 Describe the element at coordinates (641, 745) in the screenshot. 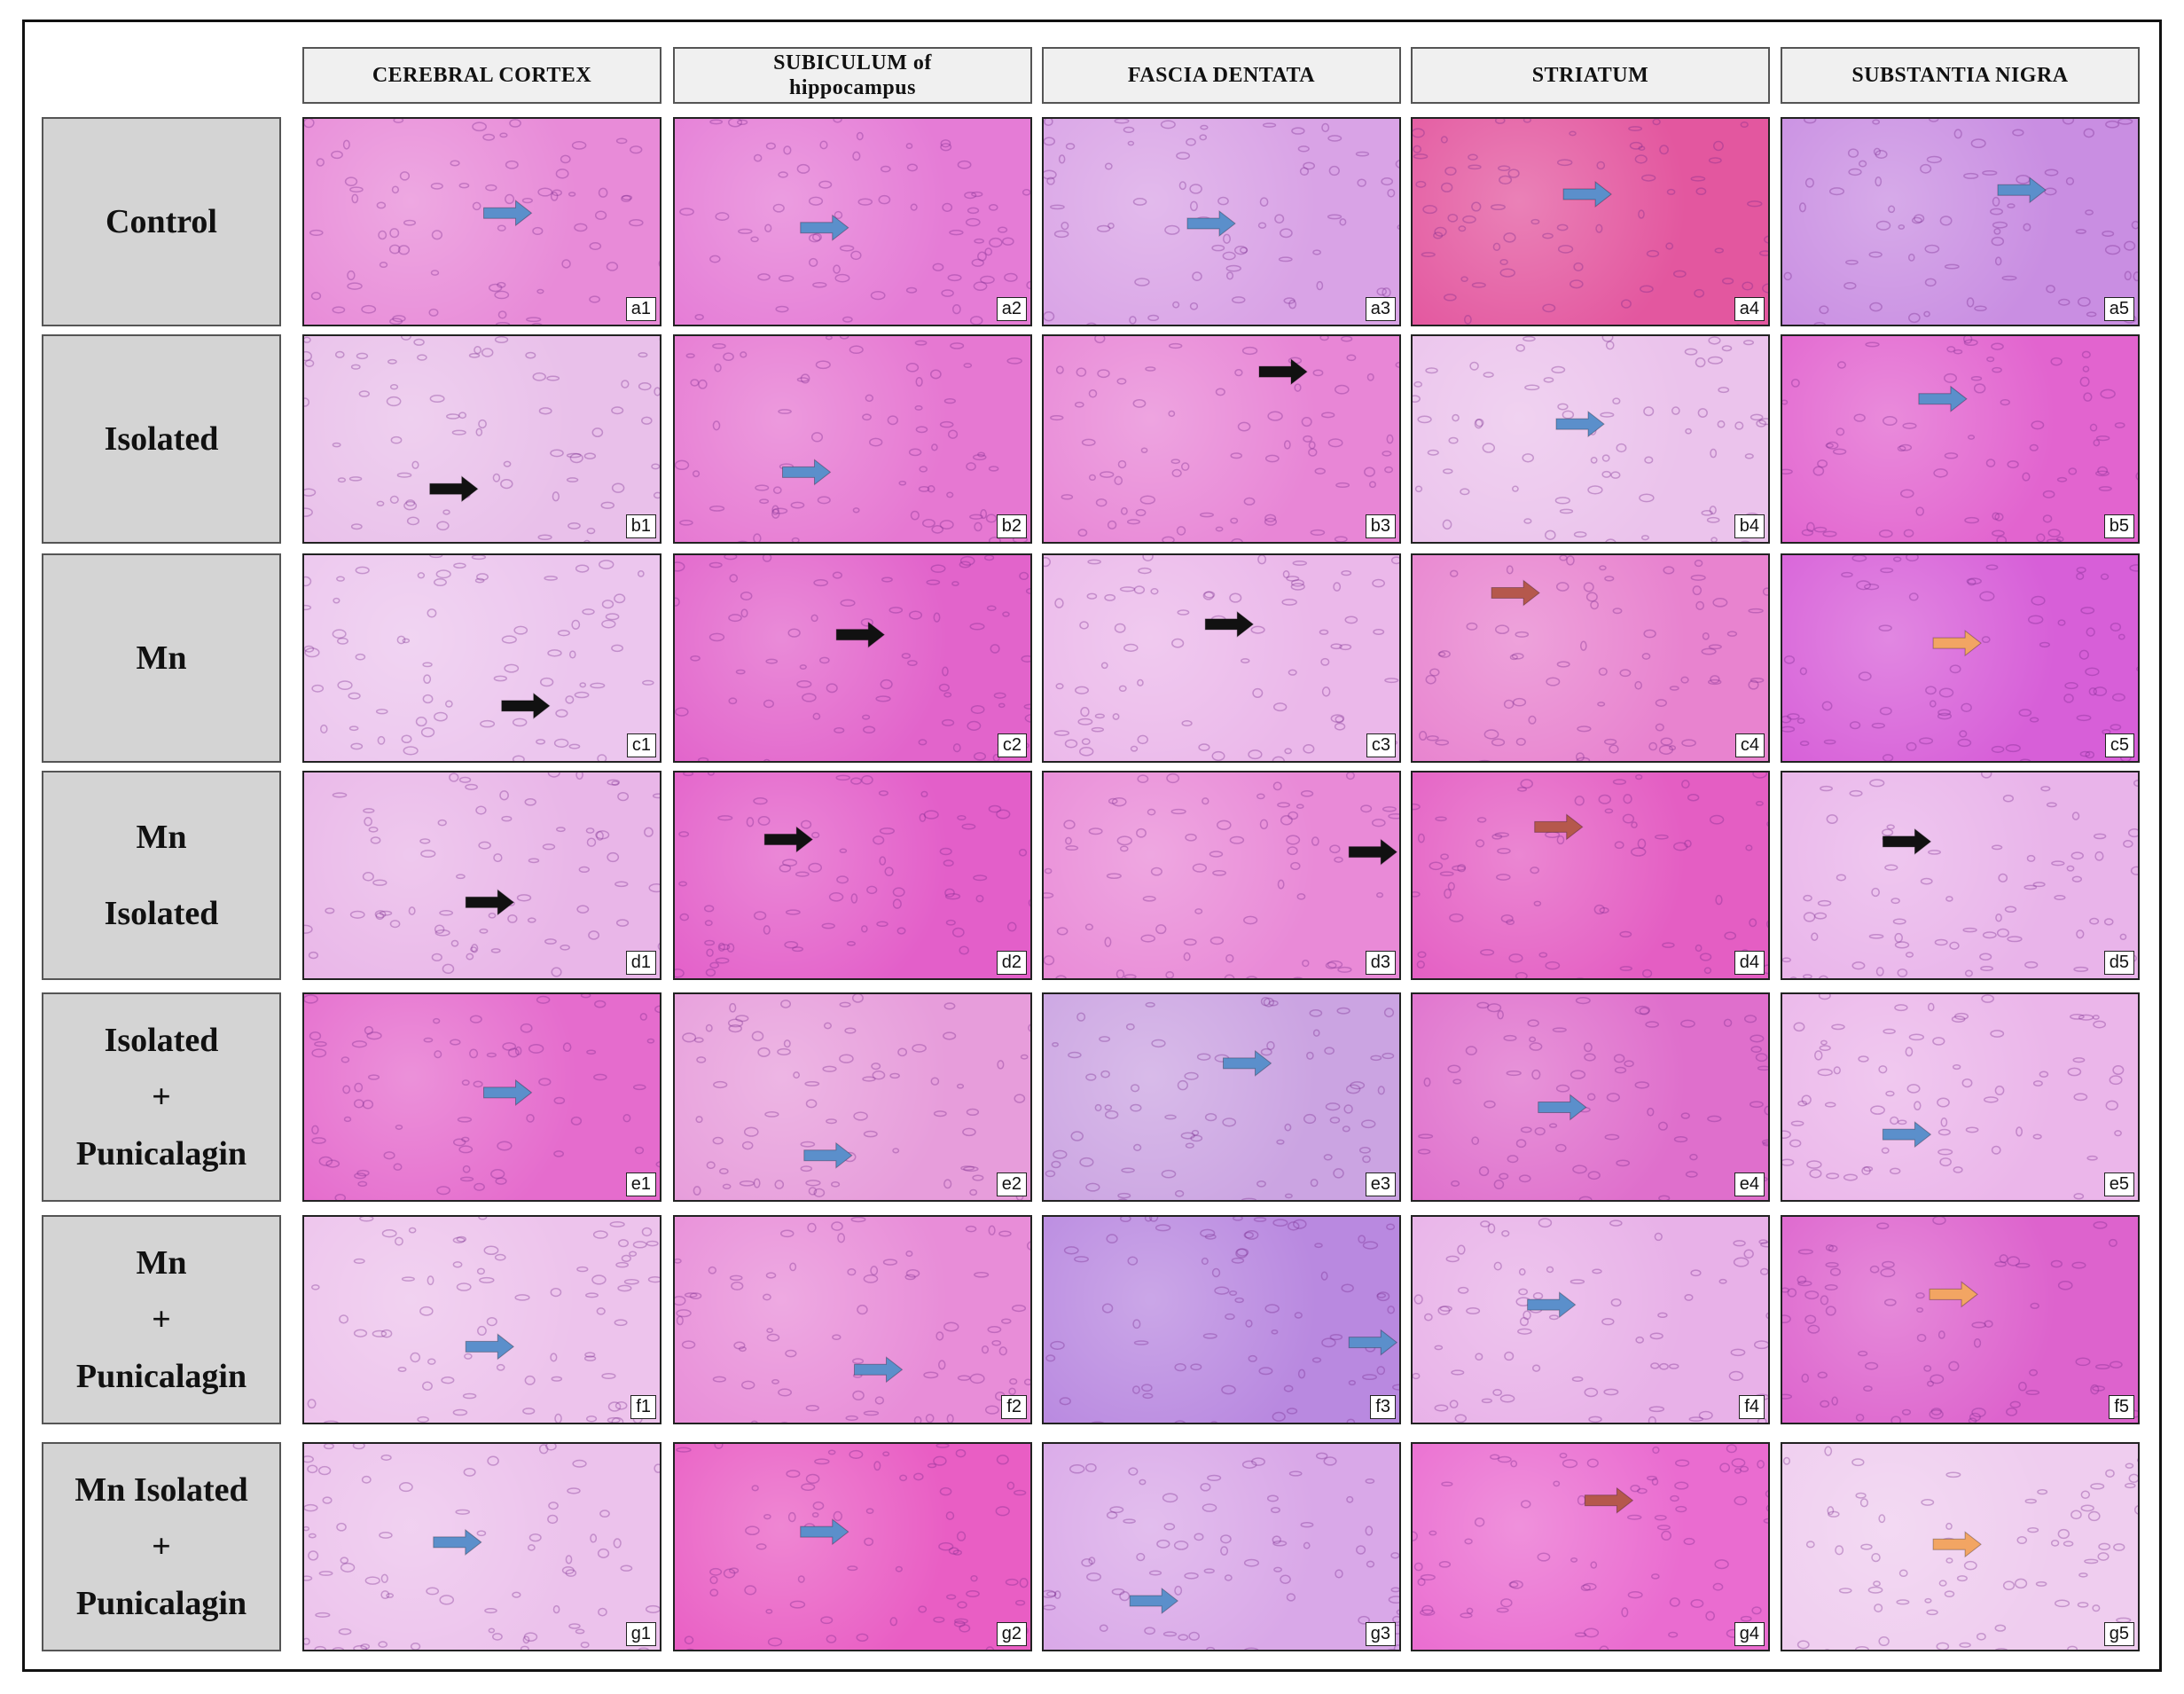

I see `panel-label: c1` at that location.